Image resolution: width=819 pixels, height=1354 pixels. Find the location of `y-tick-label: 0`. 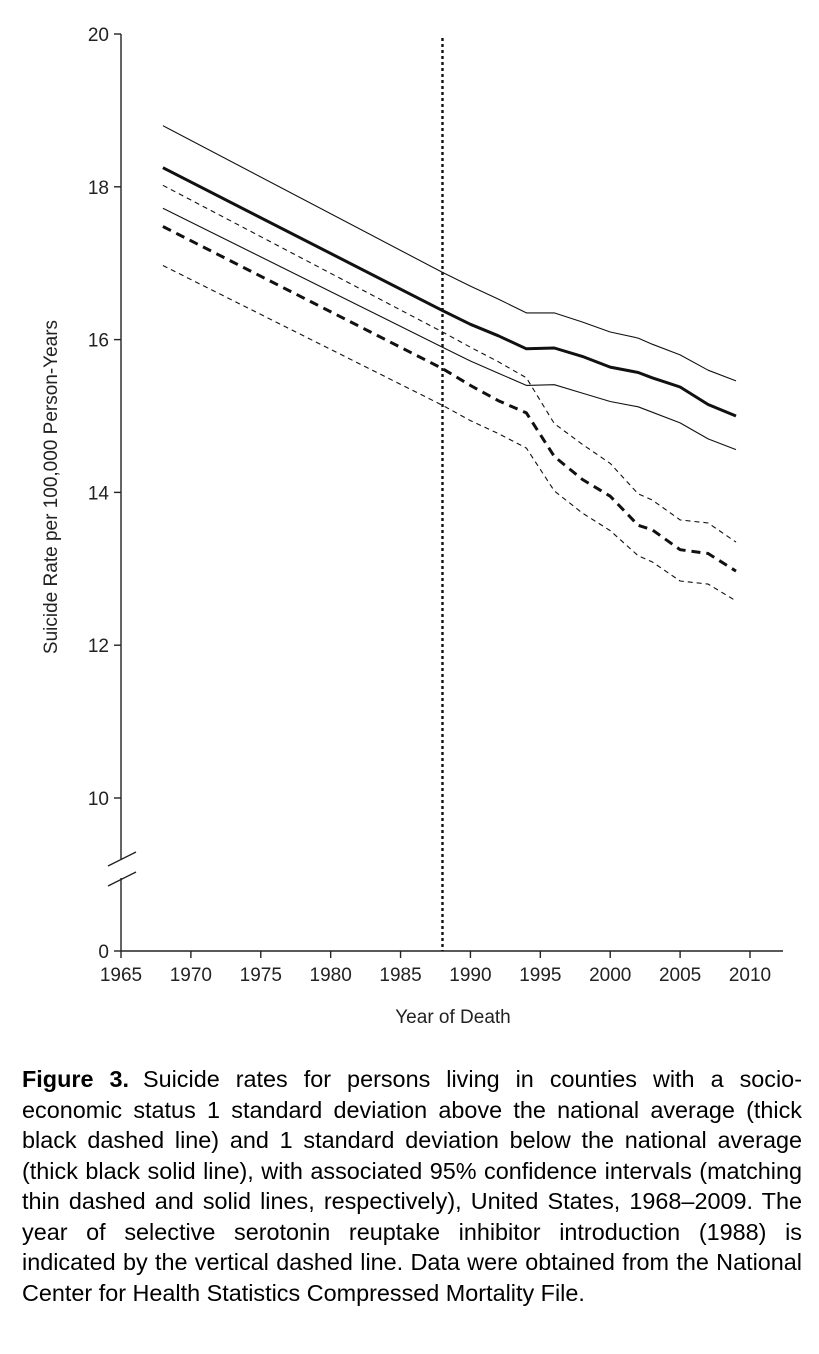

y-tick-label: 0 is located at coordinates (103, 952).